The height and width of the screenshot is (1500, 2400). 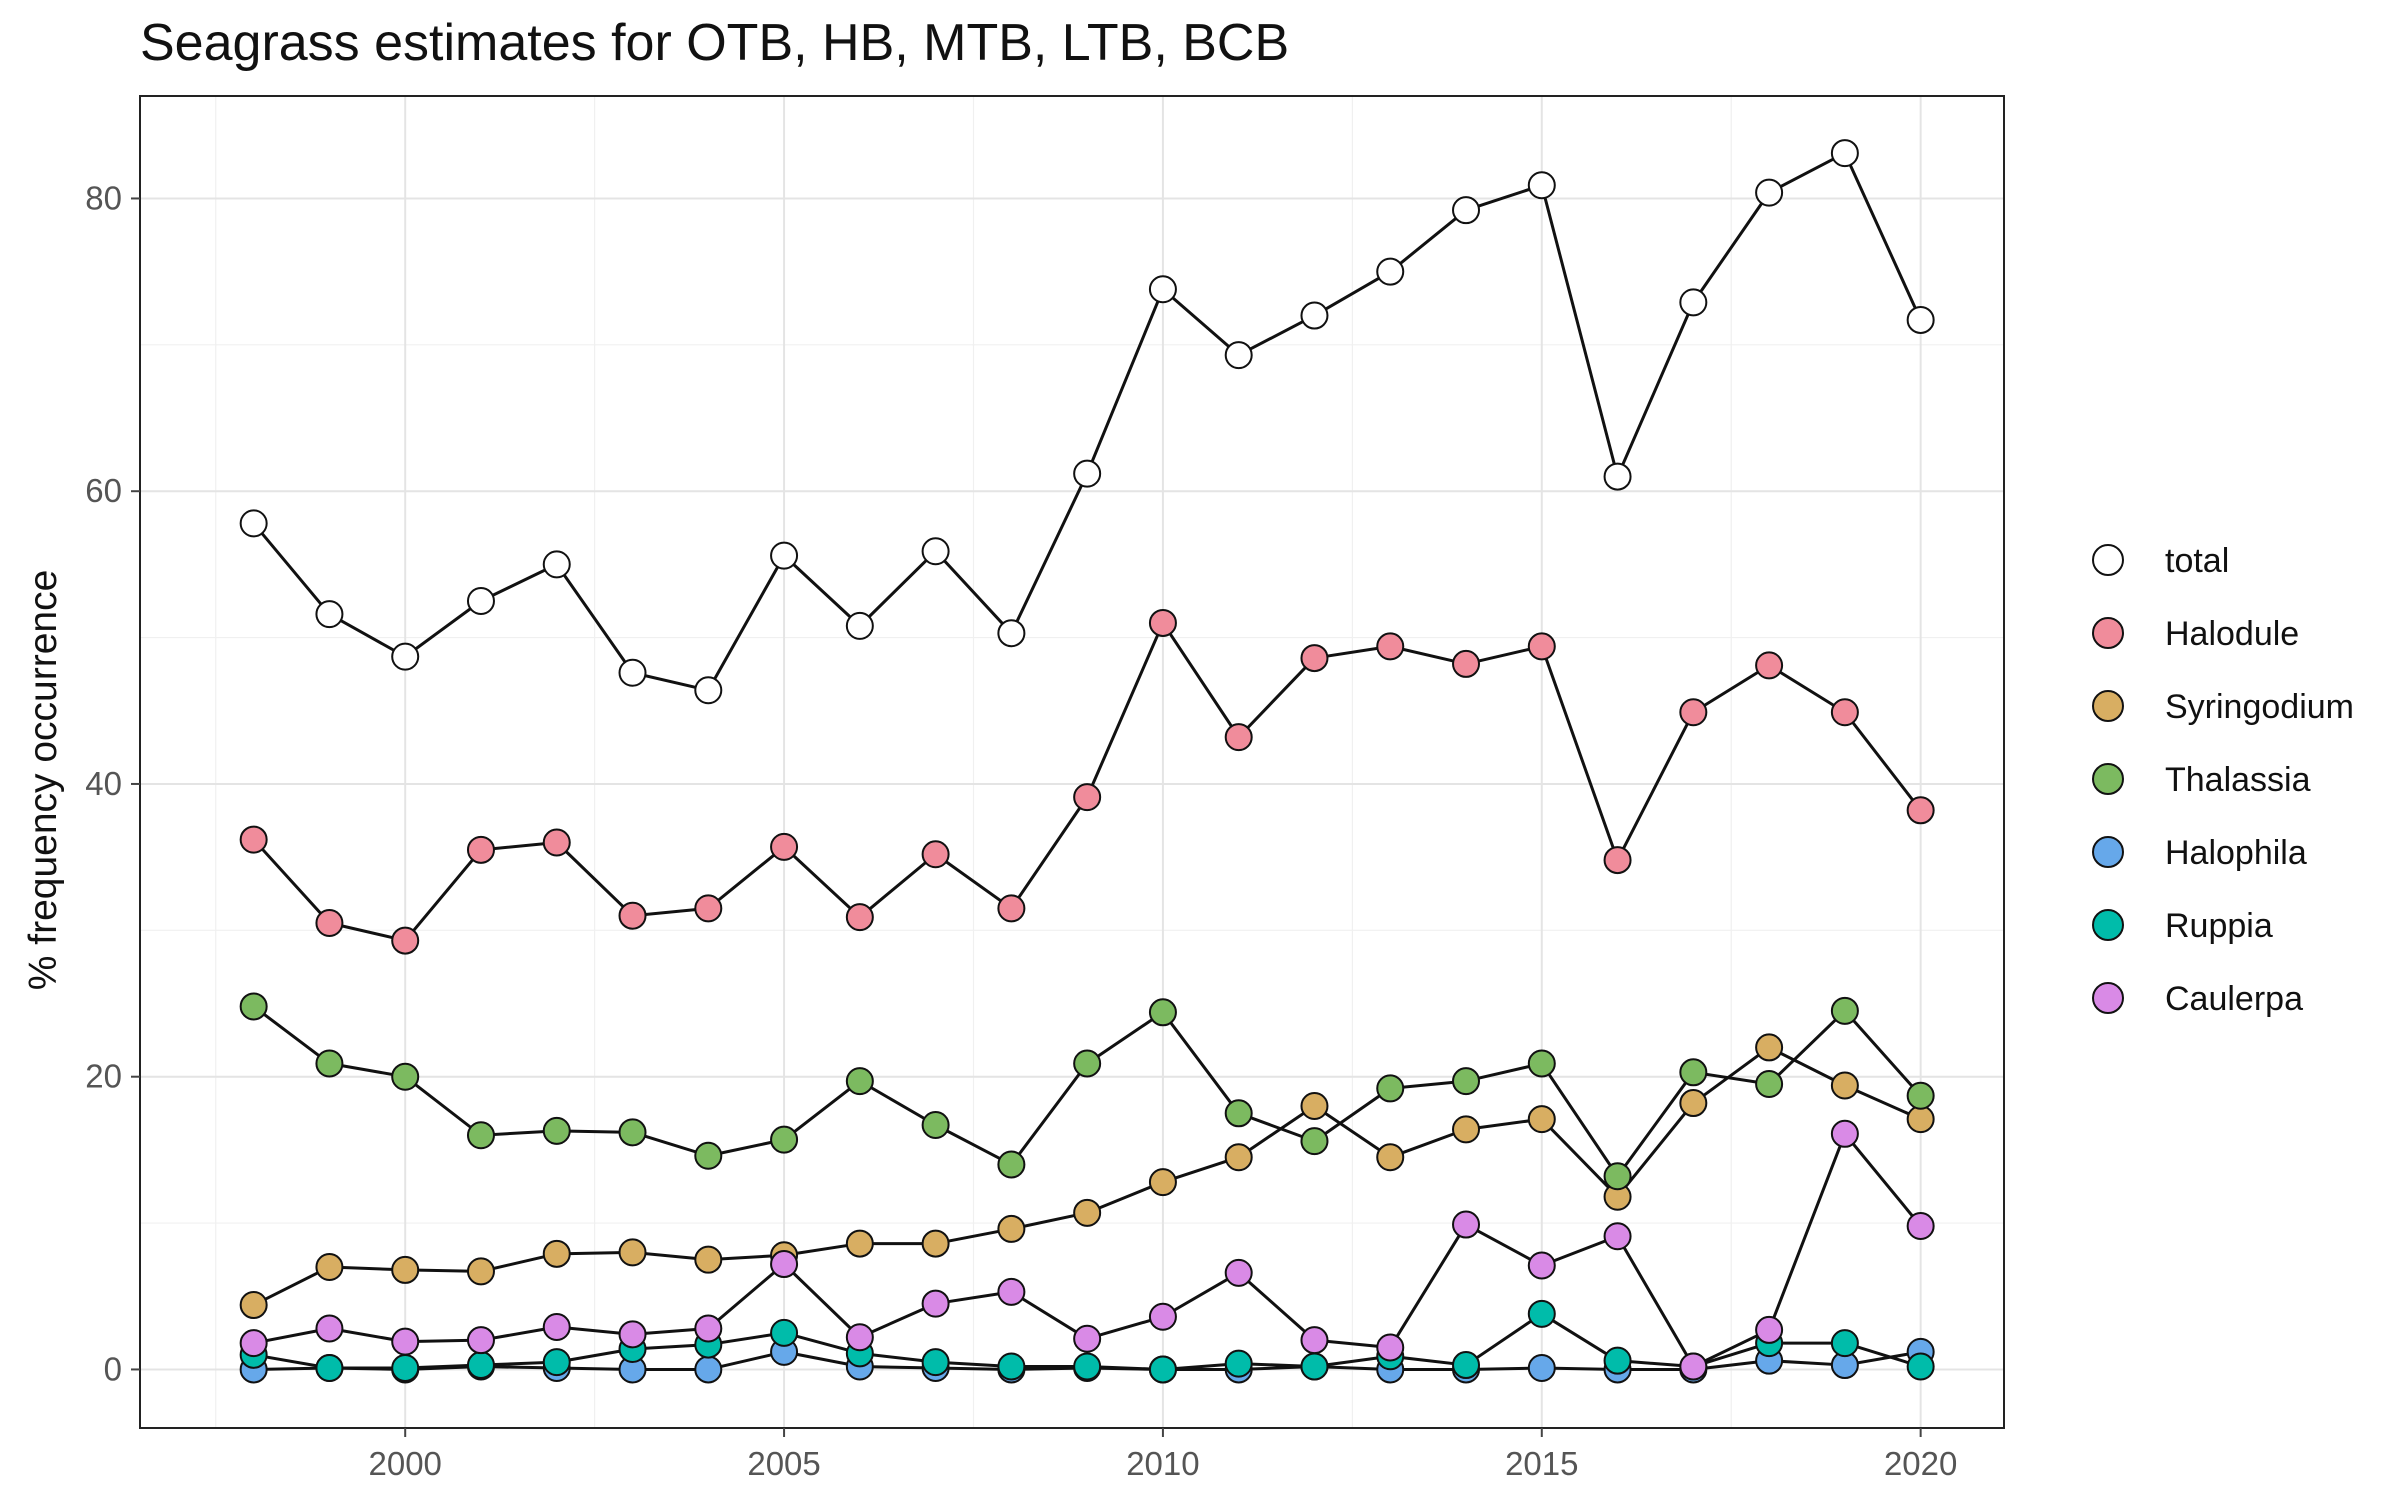 What do you see at coordinates (2182, 926) in the screenshot?
I see `legend-item-ruppia: Ruppia` at bounding box center [2182, 926].